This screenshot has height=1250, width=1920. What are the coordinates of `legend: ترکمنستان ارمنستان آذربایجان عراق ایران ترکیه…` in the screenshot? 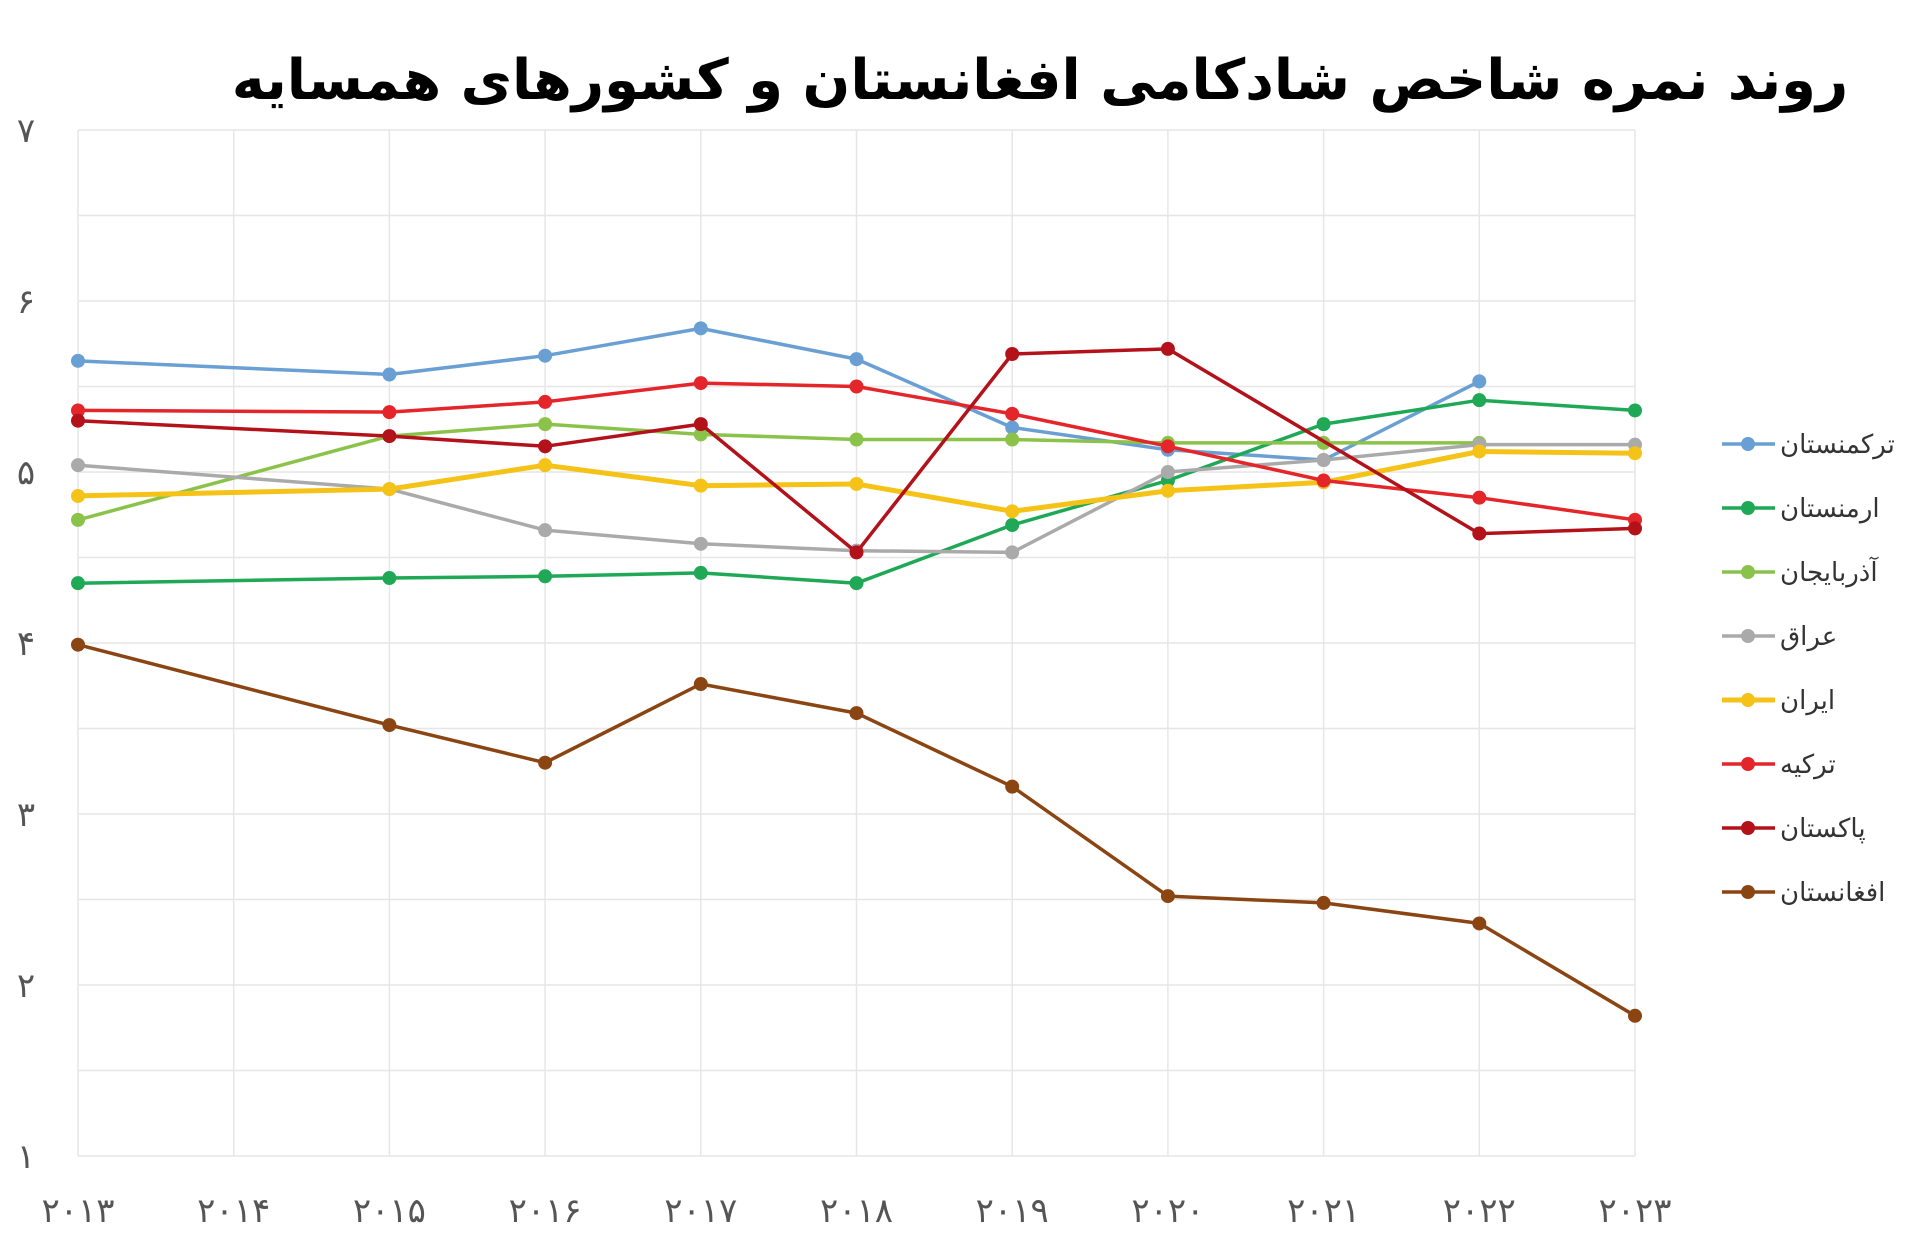 It's located at (1808, 669).